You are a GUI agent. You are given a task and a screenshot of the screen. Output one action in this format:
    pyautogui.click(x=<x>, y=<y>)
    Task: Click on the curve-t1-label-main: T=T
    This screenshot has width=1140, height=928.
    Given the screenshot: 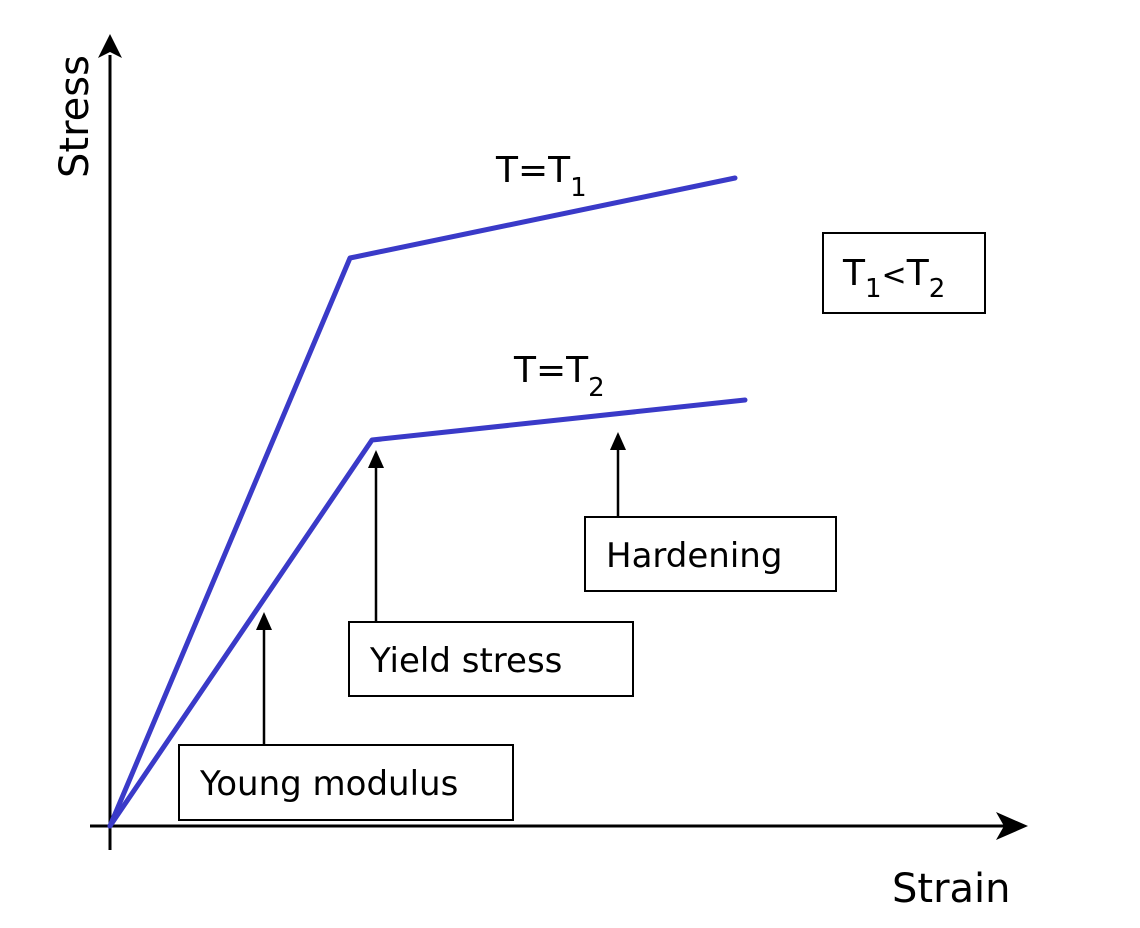 What is the action you would take?
    pyautogui.click(x=533, y=170)
    